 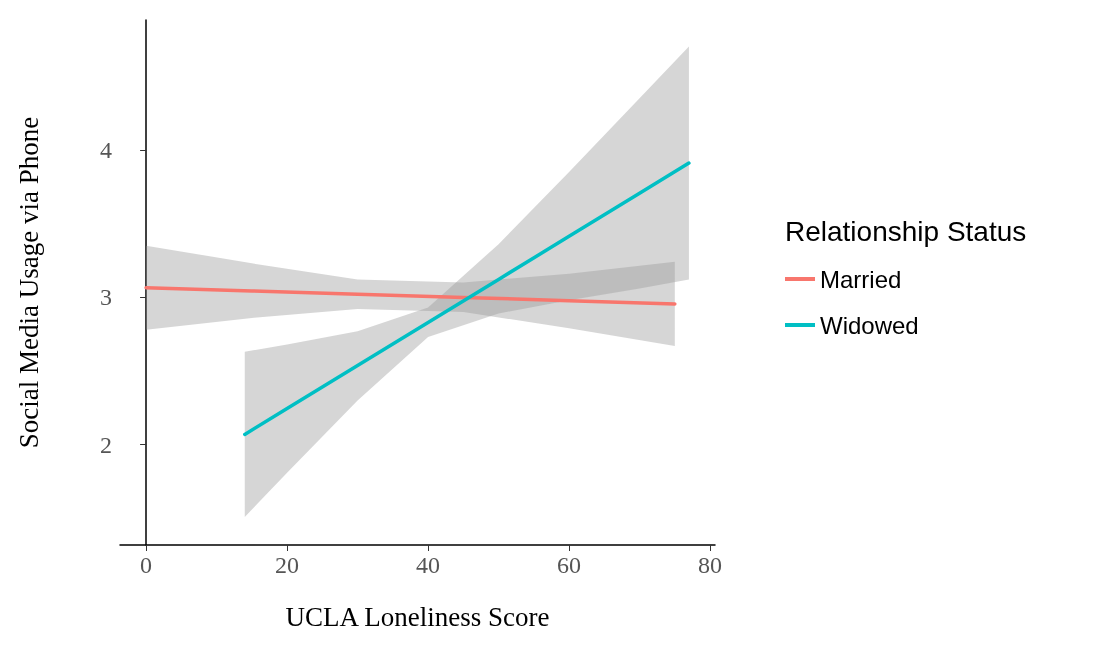 I want to click on legend-title: Relationship Status, so click(x=906, y=231).